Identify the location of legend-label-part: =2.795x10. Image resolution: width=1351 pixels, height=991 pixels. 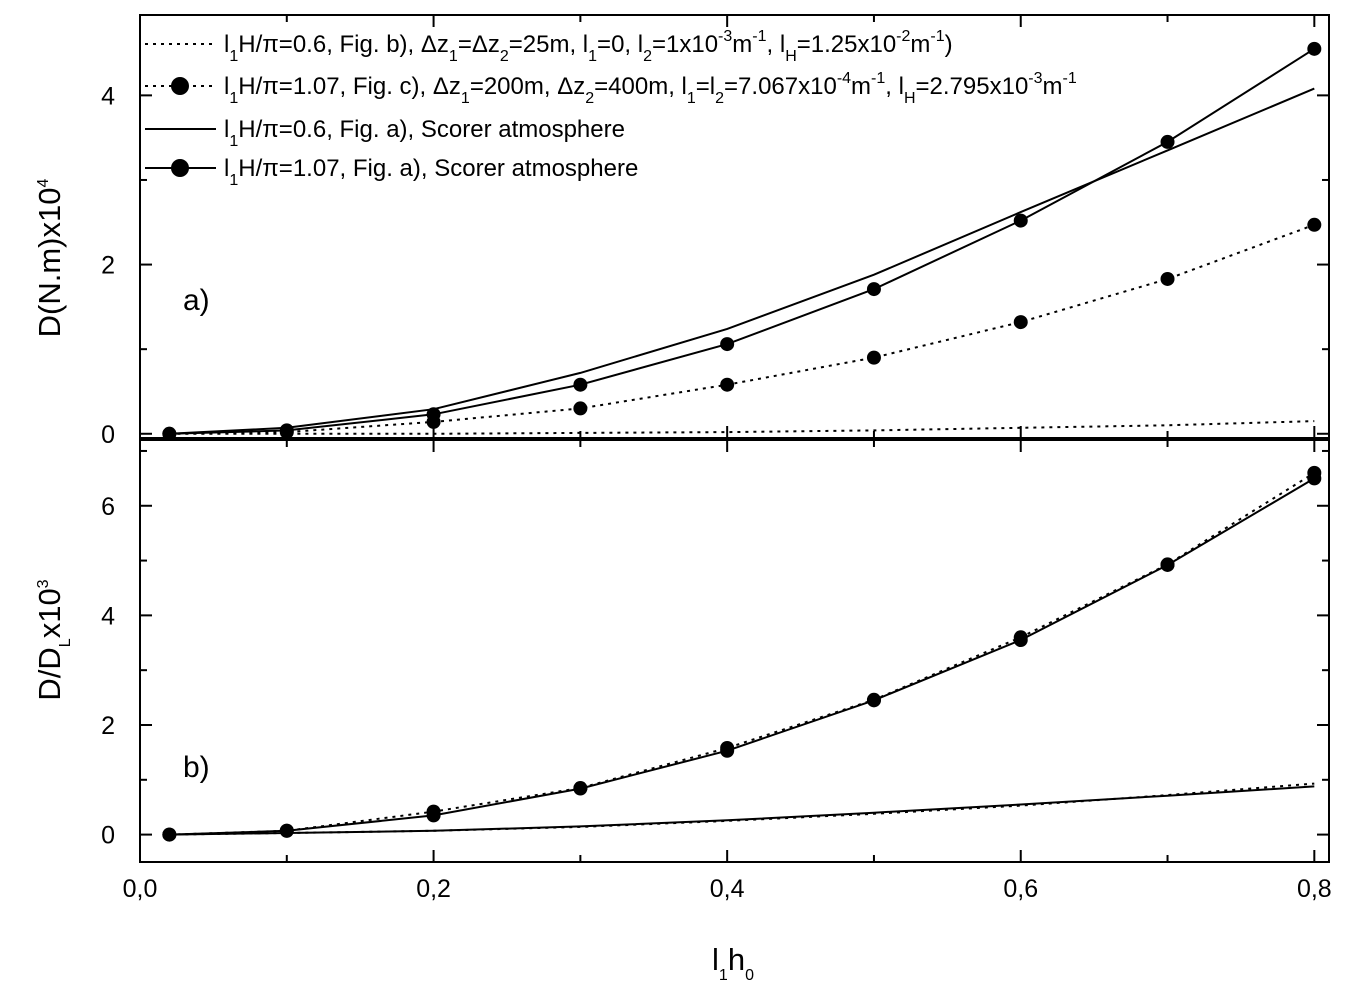
(972, 86).